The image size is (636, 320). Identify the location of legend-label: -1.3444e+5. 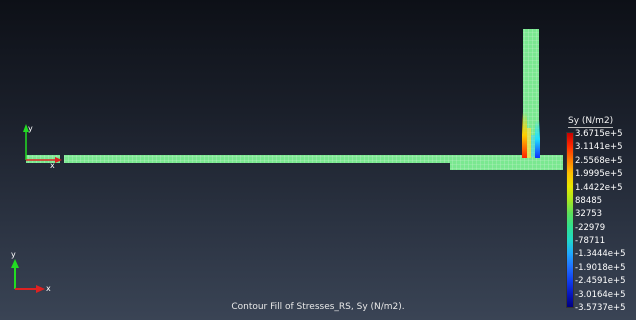
(600, 254).